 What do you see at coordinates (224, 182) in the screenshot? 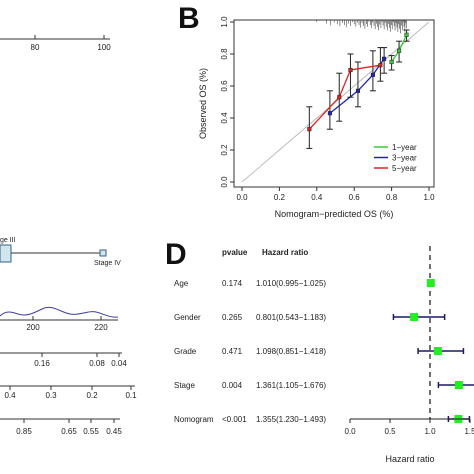
I see `y-tick-label: 0.0` at bounding box center [224, 182].